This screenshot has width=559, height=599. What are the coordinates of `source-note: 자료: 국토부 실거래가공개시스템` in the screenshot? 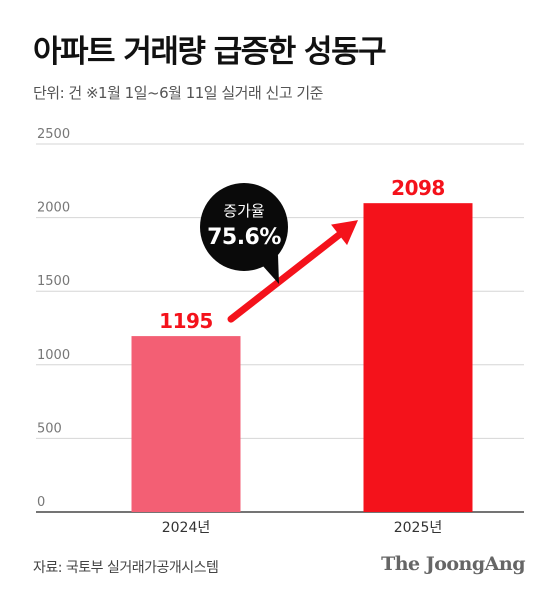 It's located at (126, 568).